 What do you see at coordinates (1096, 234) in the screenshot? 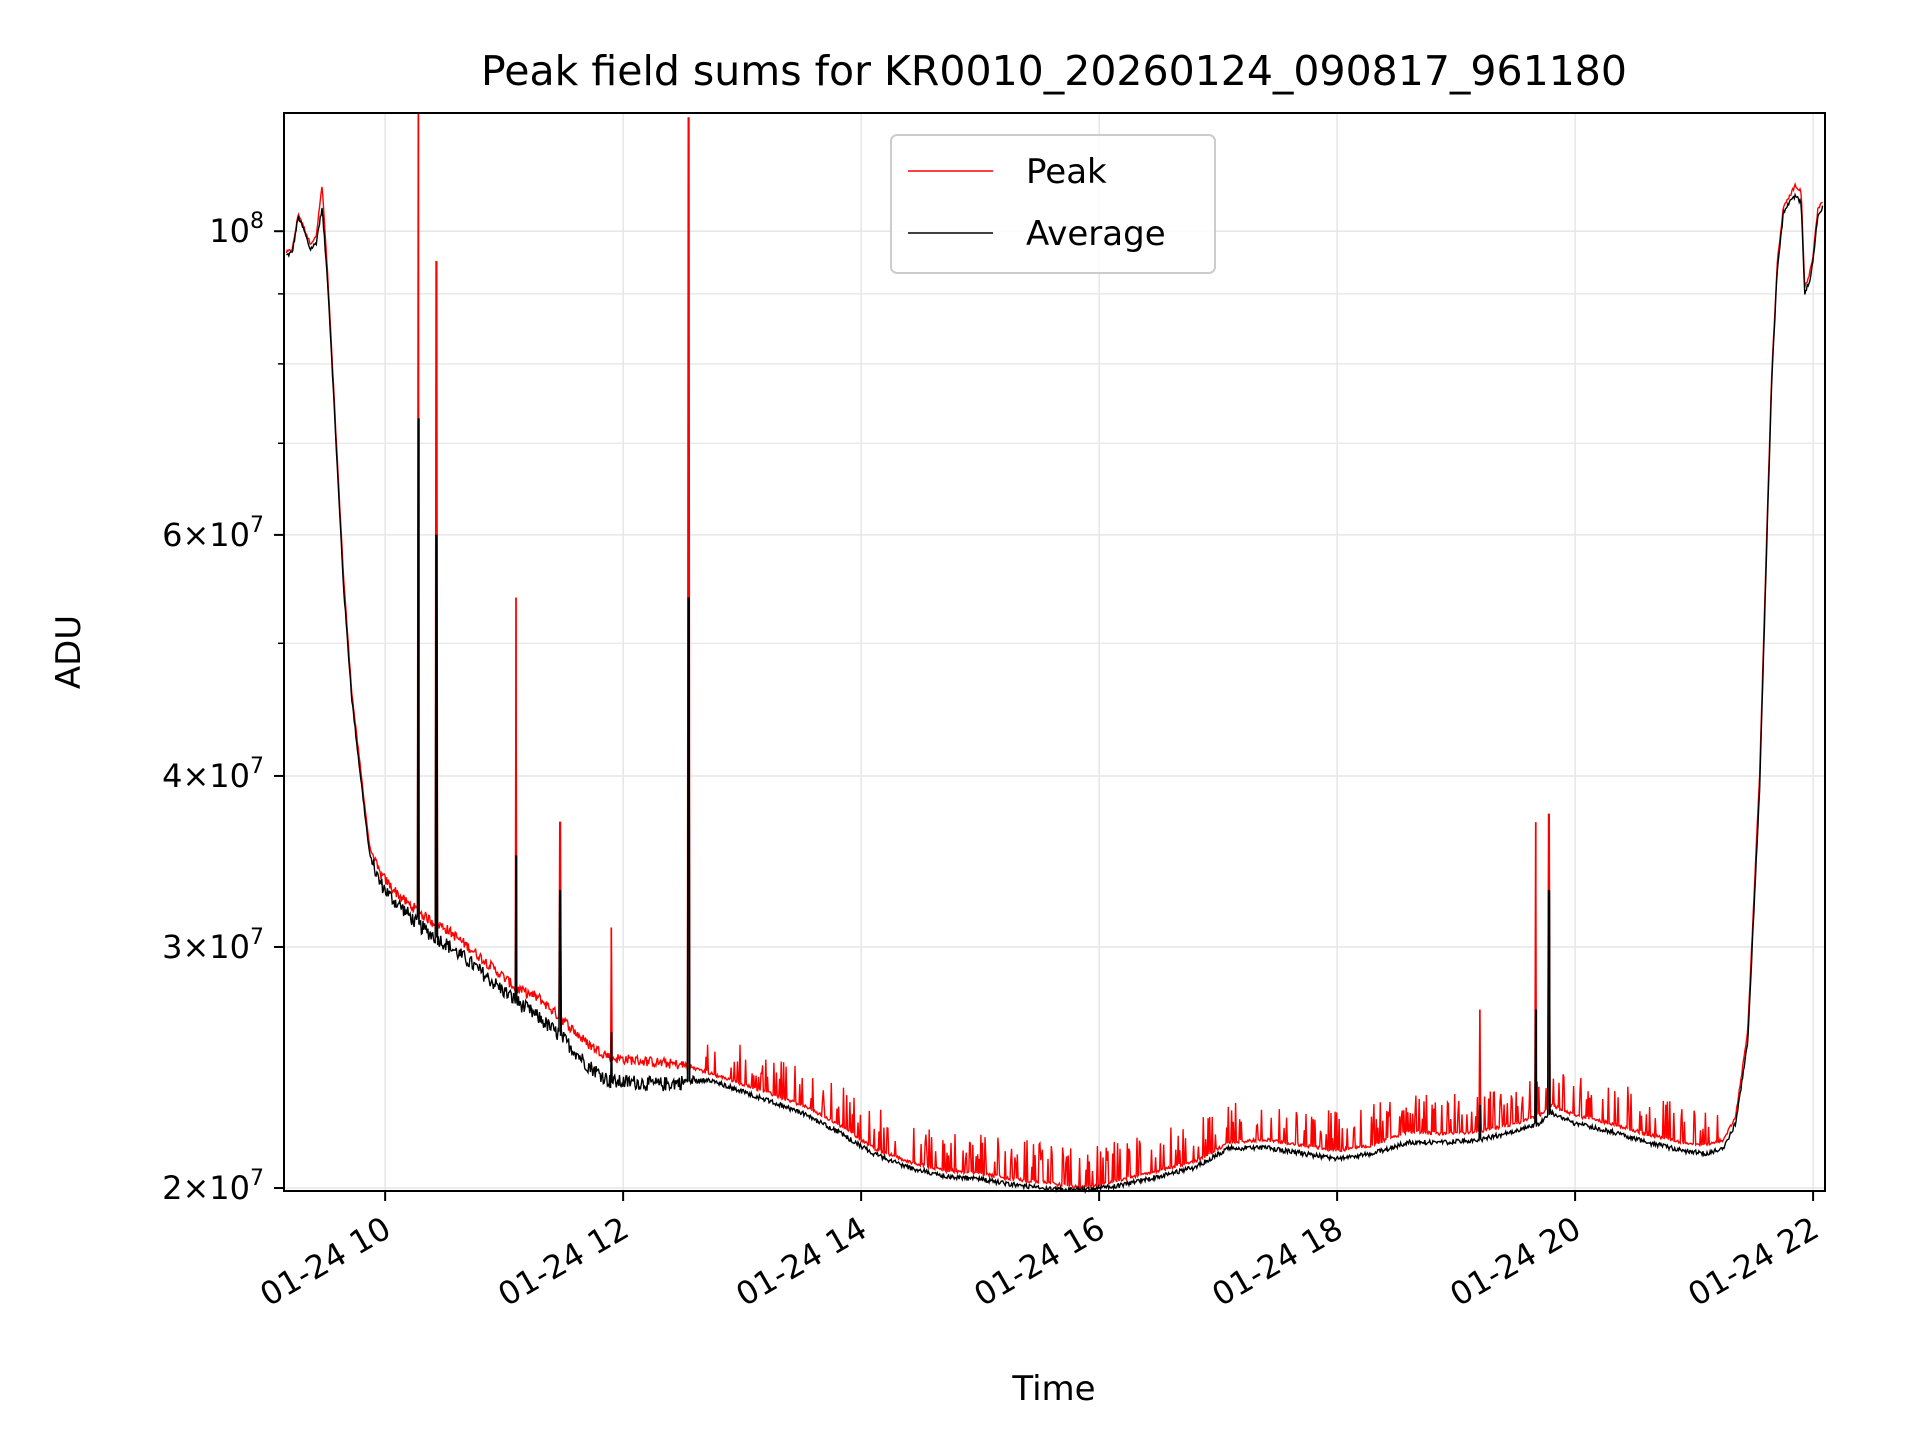
I see `legend-average-label: Average` at bounding box center [1096, 234].